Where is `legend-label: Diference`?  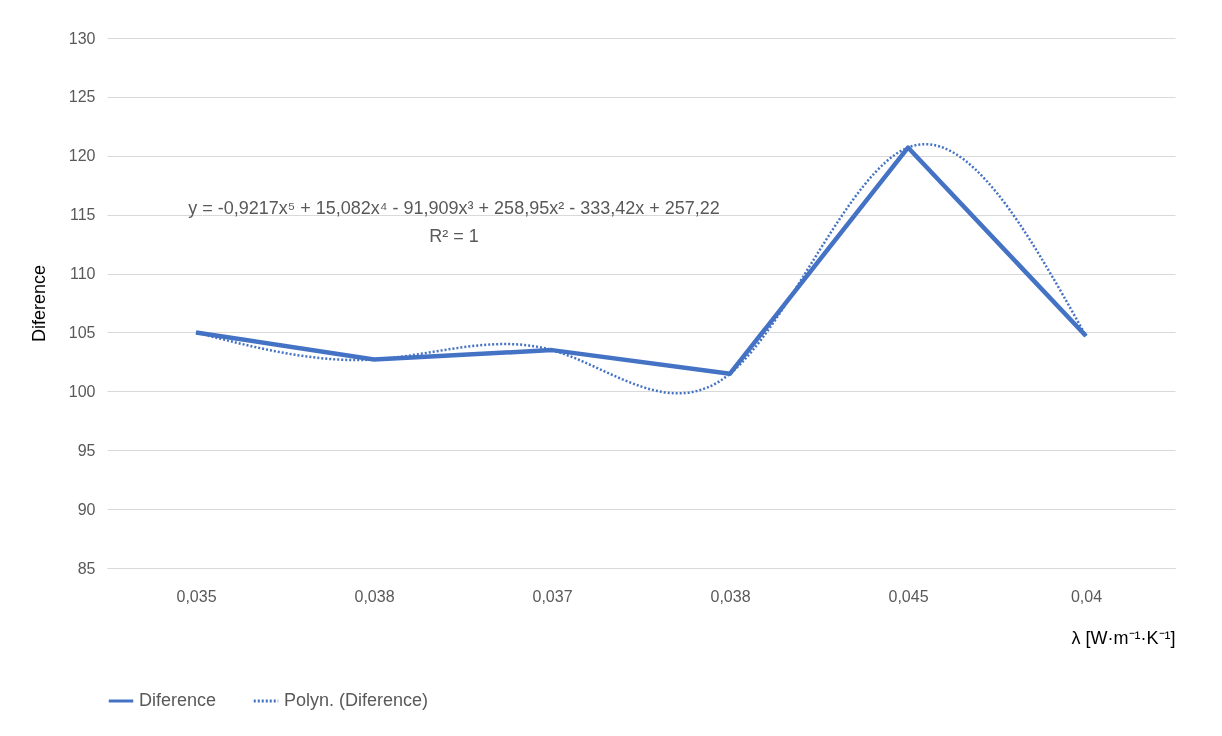
legend-label: Diference is located at coordinates (178, 700).